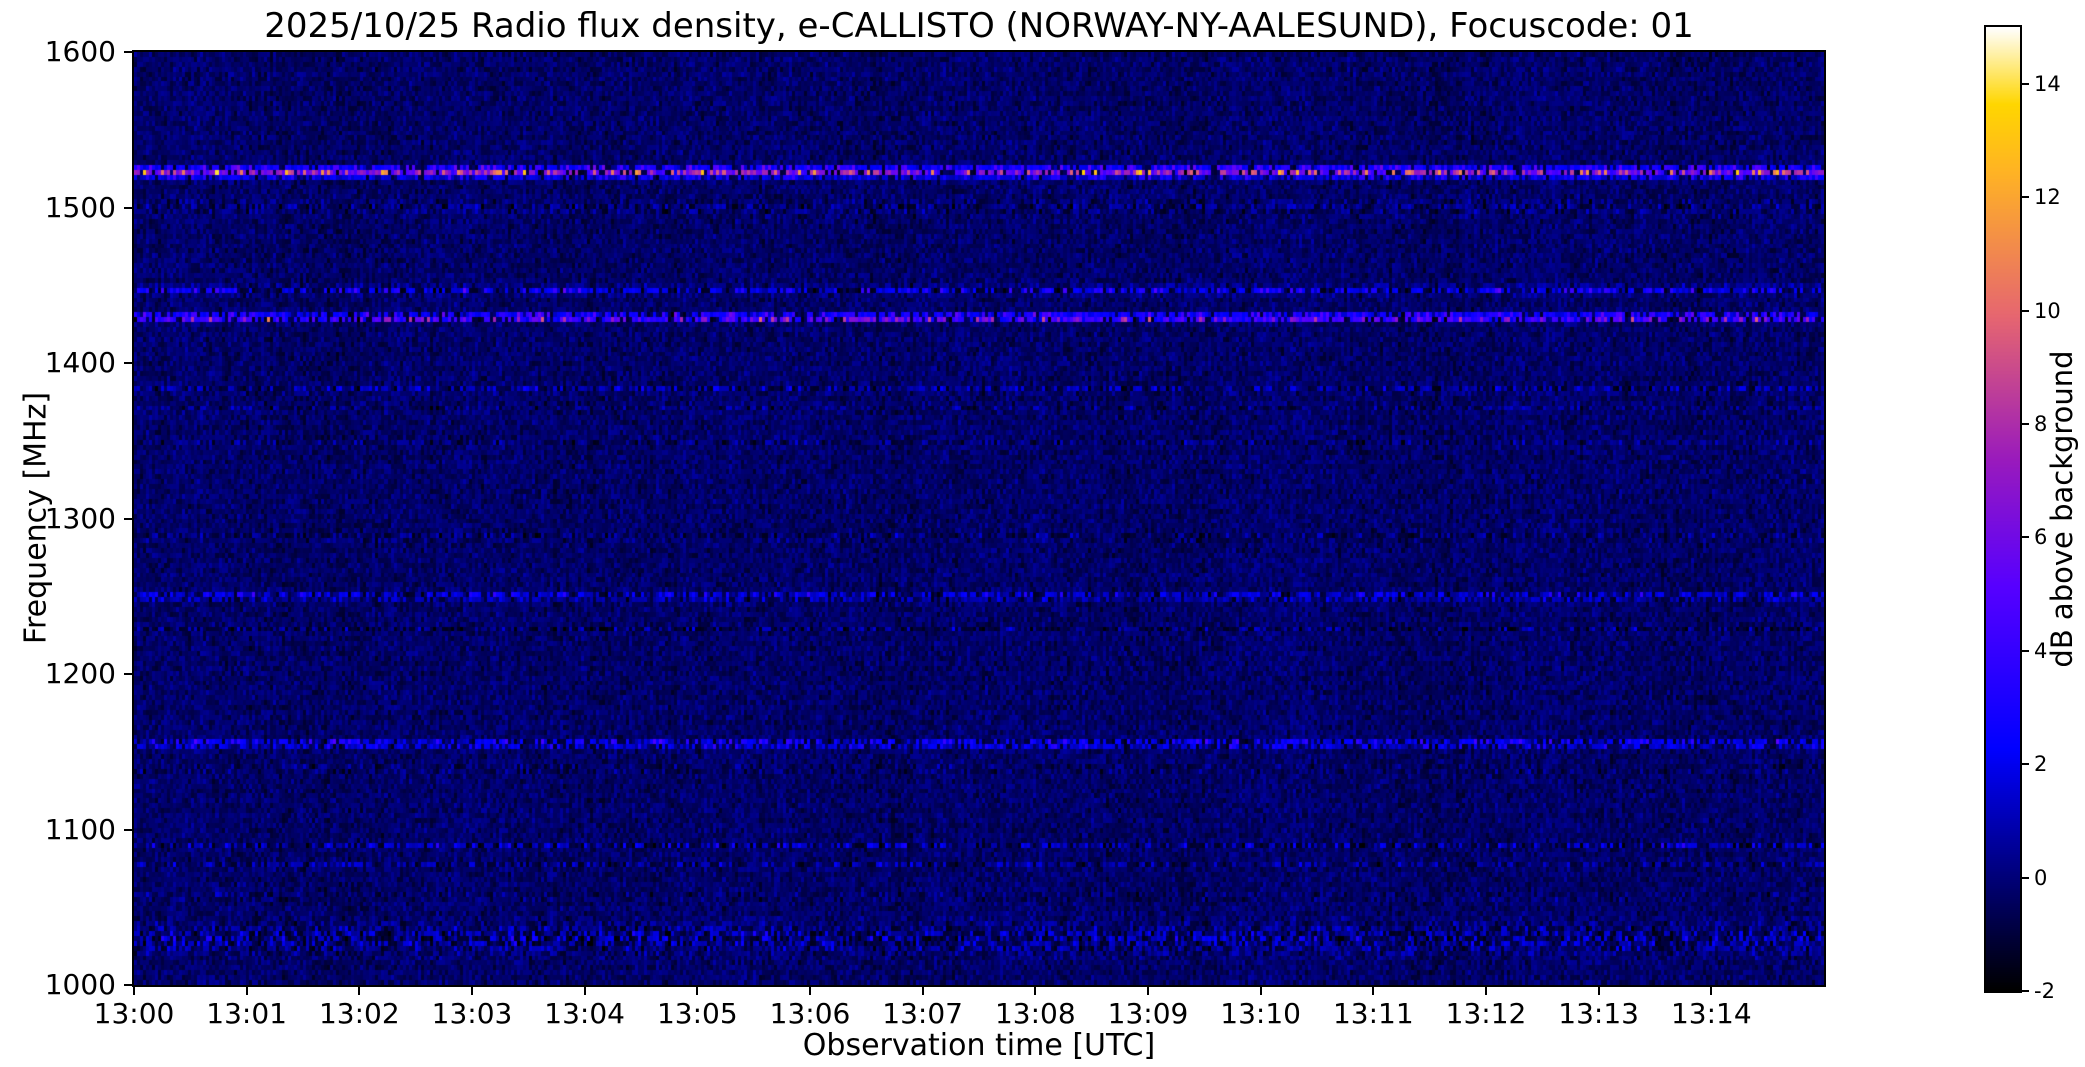  What do you see at coordinates (2047, 197) in the screenshot?
I see `colorbar-tick-label: 12` at bounding box center [2047, 197].